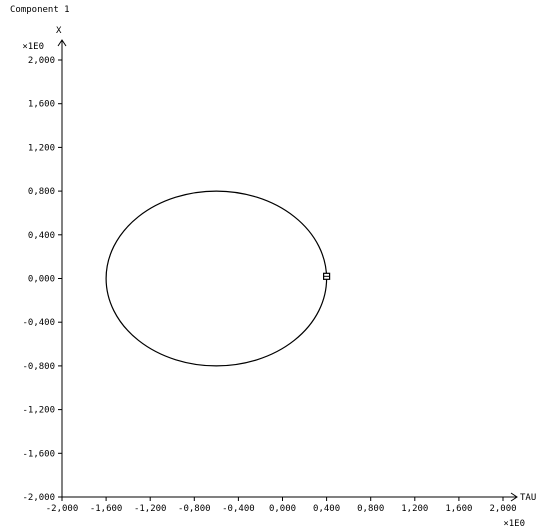 Image resolution: width=546 pixels, height=530 pixels. I want to click on y-tick-label: -0,400, so click(38, 323).